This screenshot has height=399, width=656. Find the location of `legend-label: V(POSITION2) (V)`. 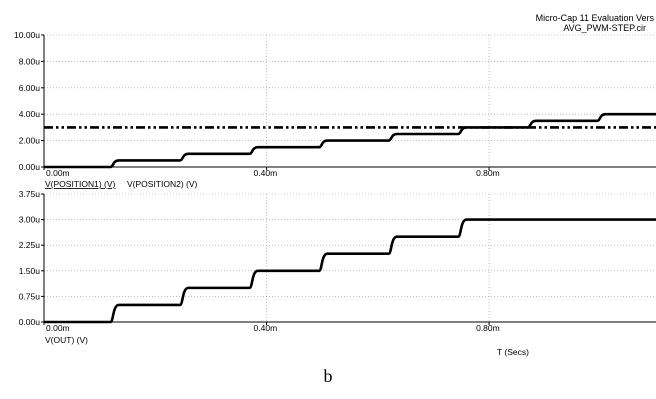

legend-label: V(POSITION2) (V) is located at coordinates (162, 184).